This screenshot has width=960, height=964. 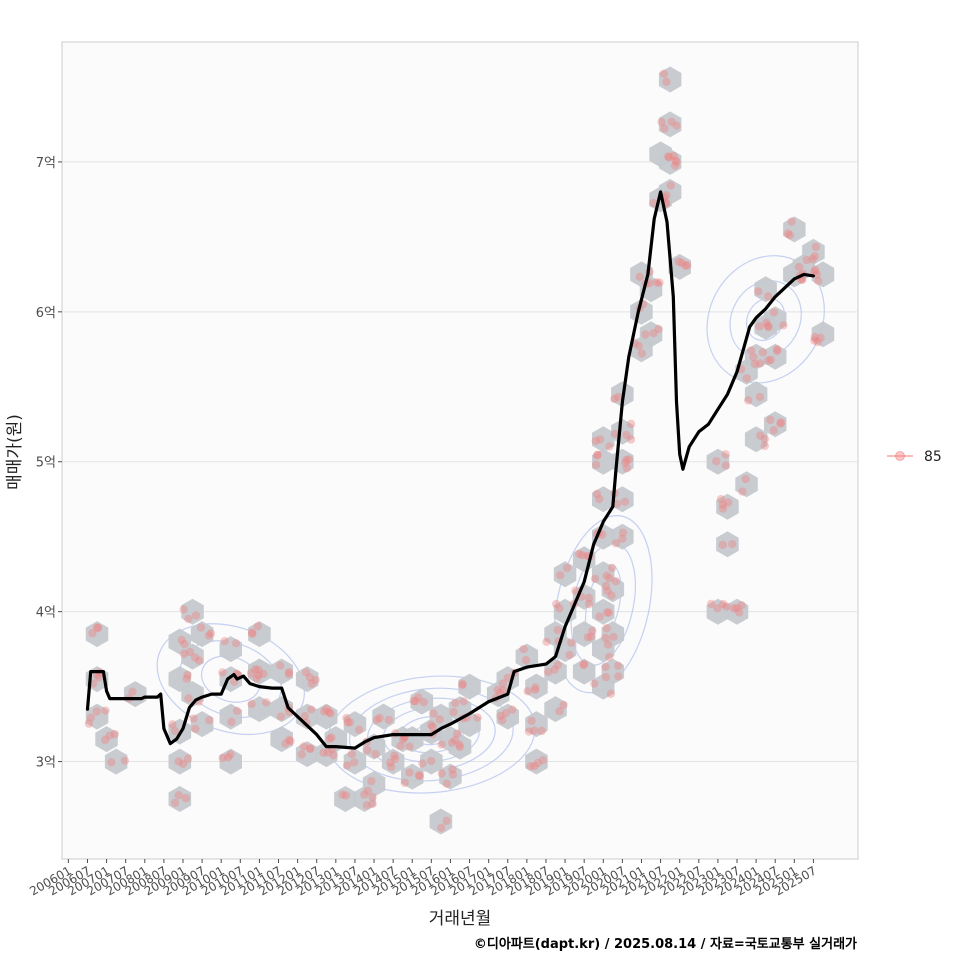 I want to click on y-tick-label: 7억, so click(x=46, y=163).